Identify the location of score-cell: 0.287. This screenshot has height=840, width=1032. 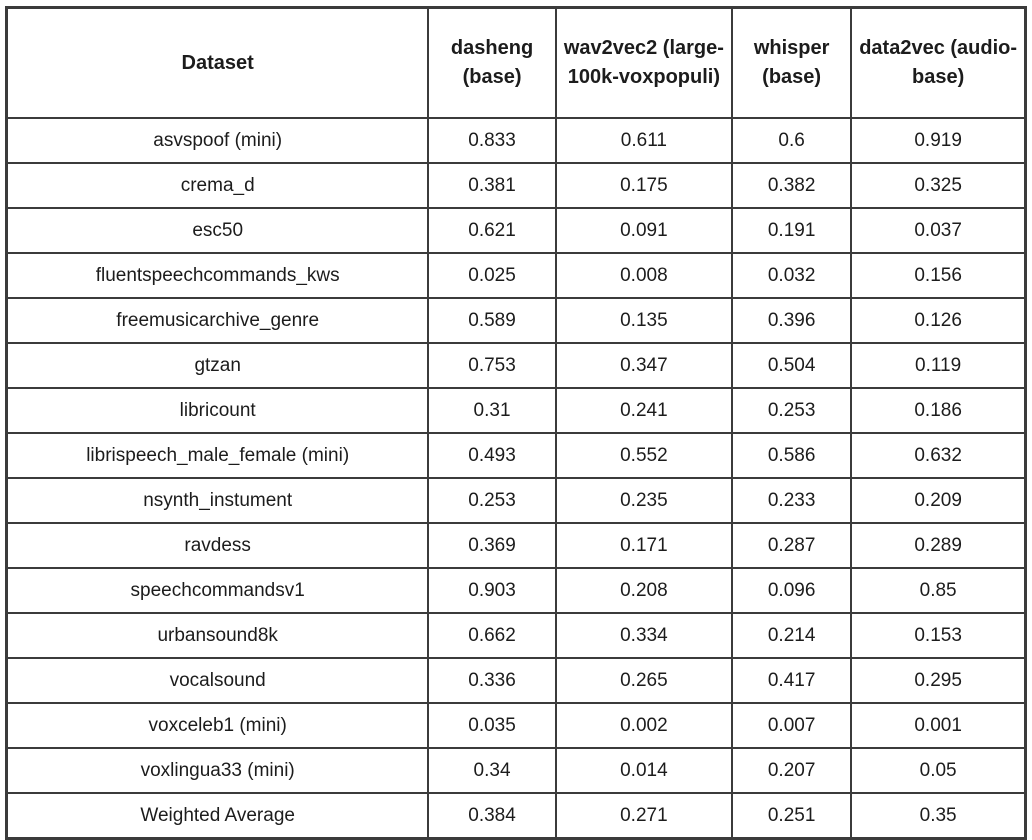
(792, 545).